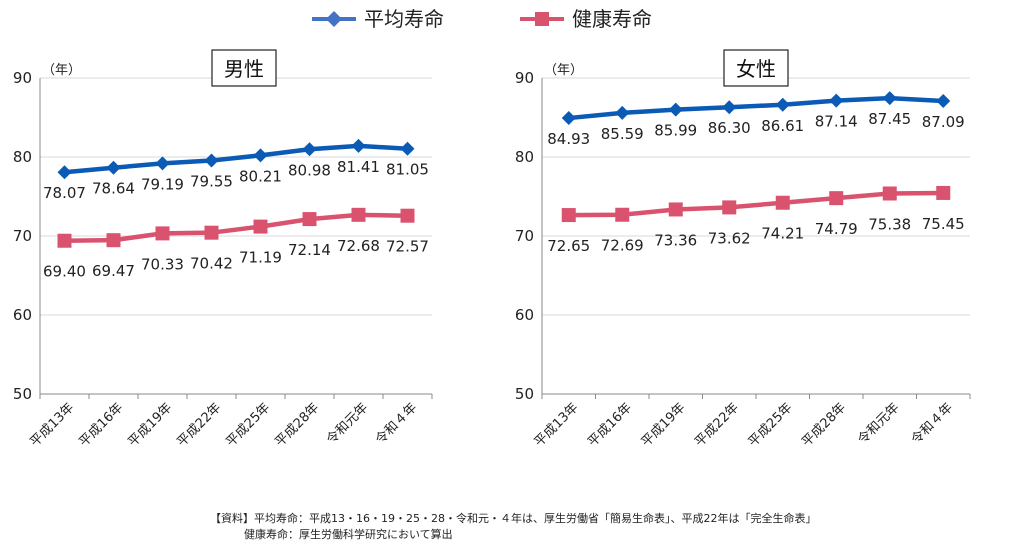  Describe the element at coordinates (622, 246) in the screenshot. I see `data-label-healthy: 72.69` at that location.